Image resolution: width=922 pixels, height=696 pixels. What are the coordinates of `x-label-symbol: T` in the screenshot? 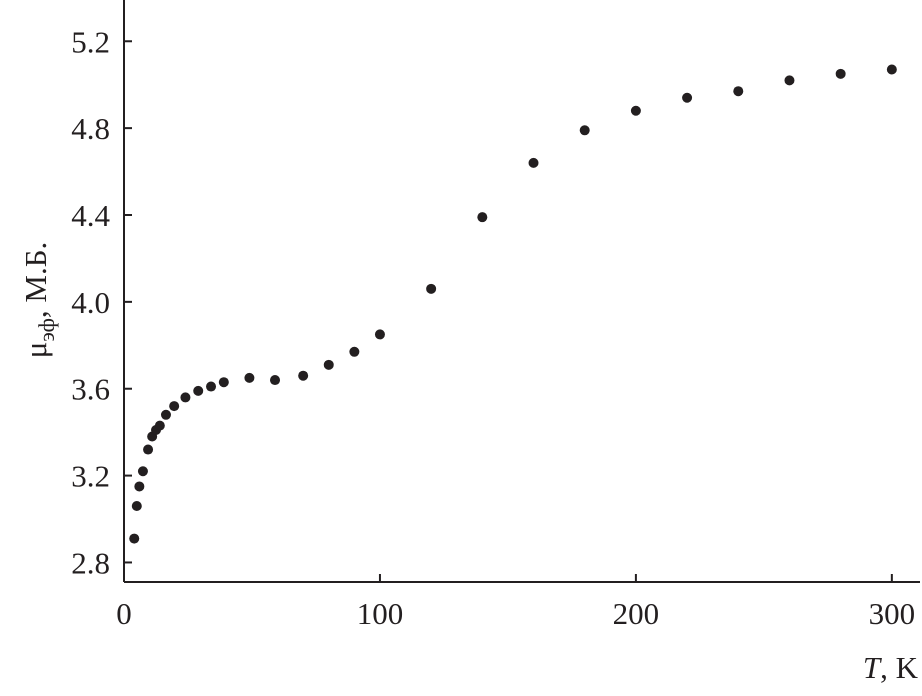 It's located at (873, 667).